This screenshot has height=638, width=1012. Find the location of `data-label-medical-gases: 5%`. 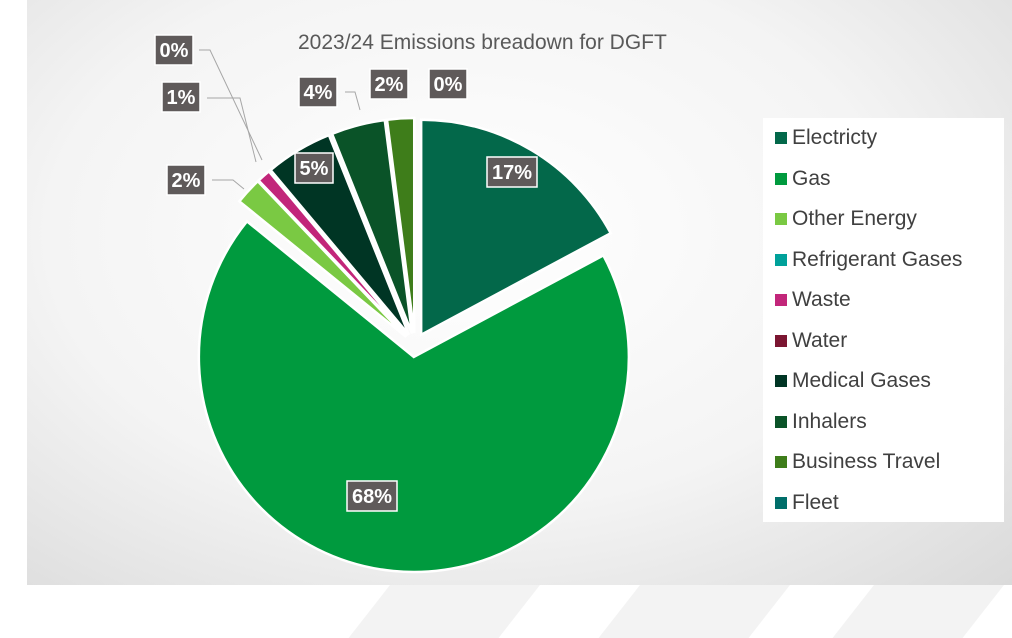

data-label-medical-gases: 5% is located at coordinates (314, 168).